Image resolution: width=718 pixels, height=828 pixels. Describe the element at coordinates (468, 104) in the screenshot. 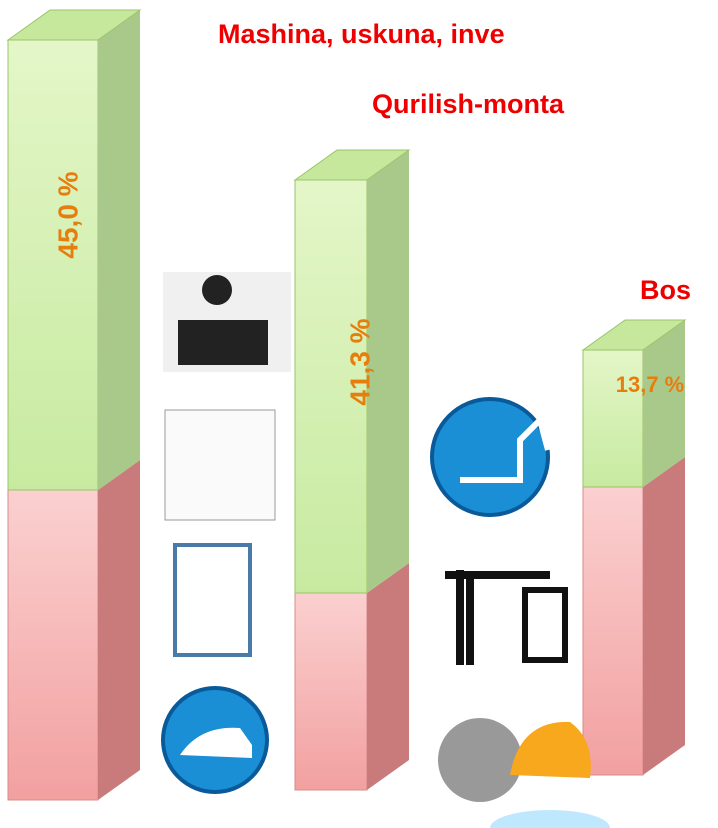

I see `category-title: Qurilish-monta` at that location.